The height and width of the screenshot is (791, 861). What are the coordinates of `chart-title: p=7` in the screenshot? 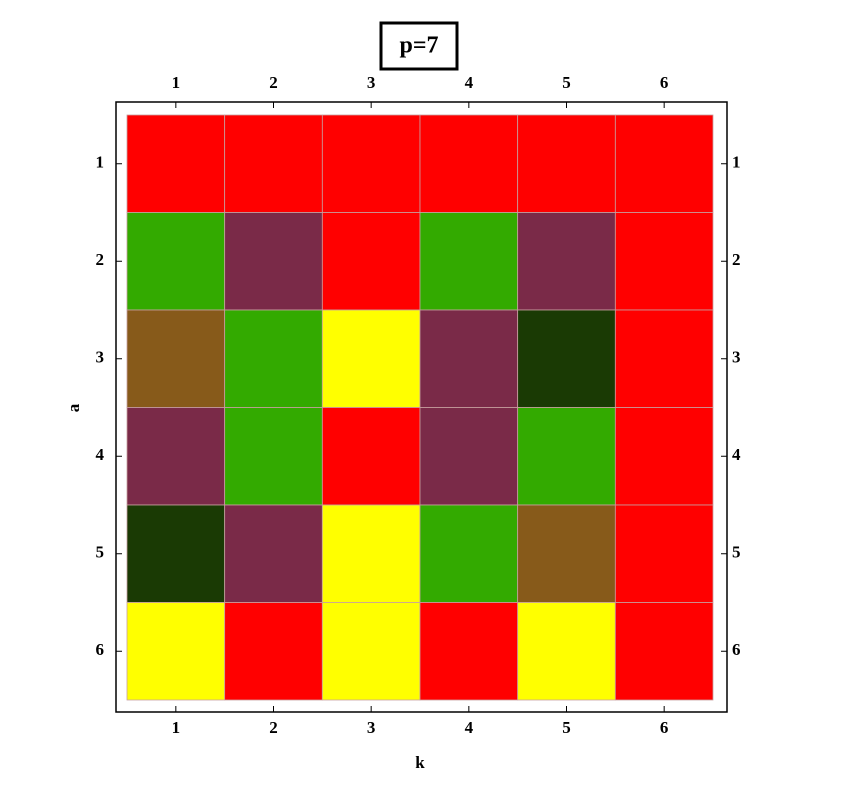 It's located at (418, 46).